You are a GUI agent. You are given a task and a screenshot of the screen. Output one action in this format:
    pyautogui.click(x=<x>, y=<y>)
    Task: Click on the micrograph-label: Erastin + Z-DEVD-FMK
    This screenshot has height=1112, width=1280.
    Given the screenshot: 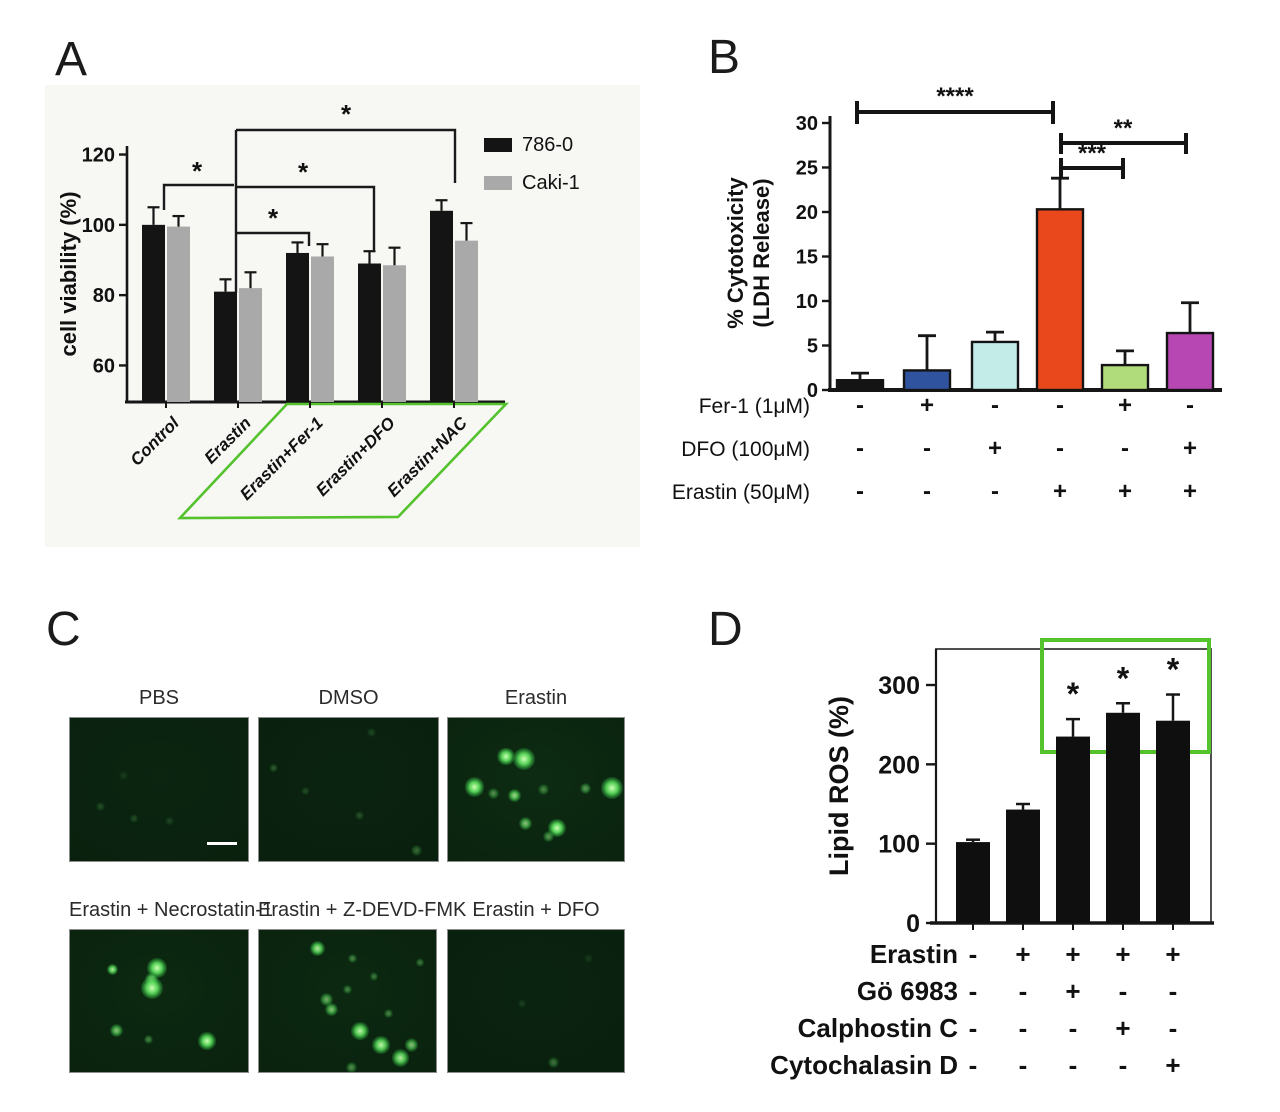 What is the action you would take?
    pyautogui.click(x=362, y=910)
    